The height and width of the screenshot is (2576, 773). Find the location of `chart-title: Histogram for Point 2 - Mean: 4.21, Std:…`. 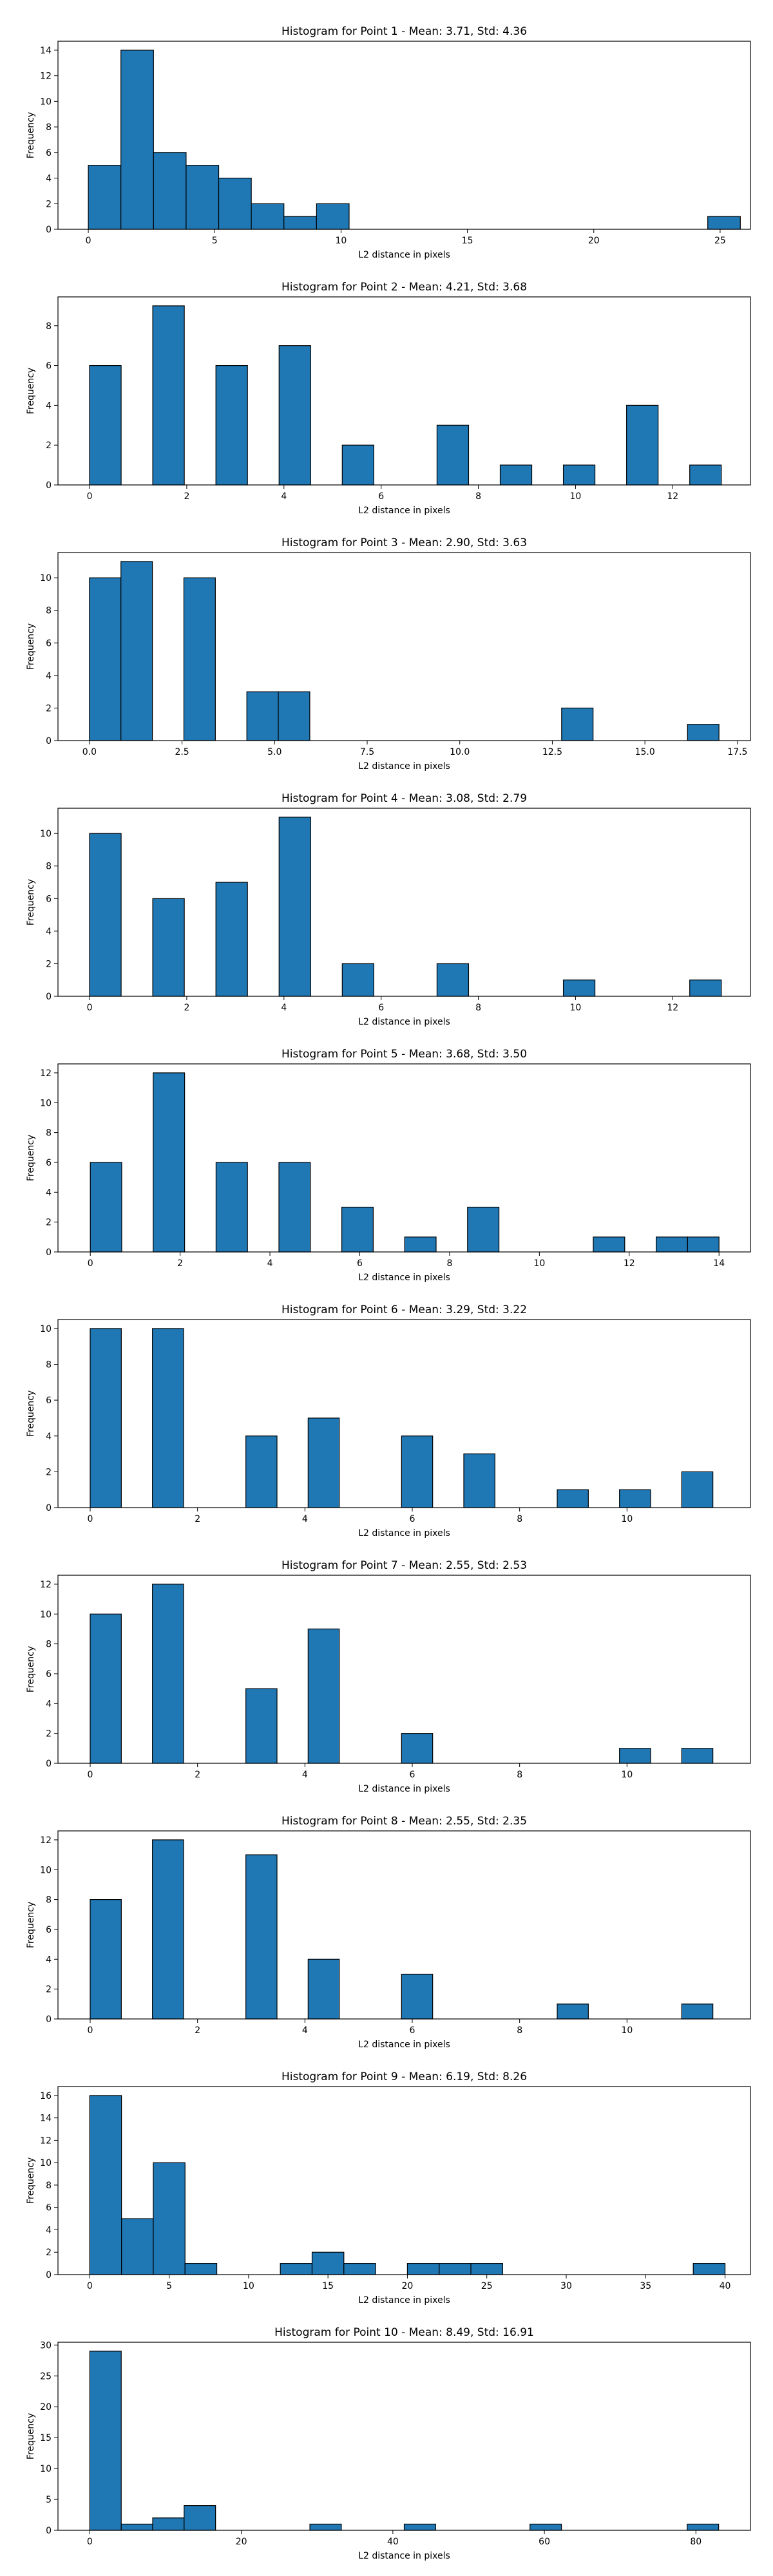

chart-title: Histogram for Point 2 - Mean: 4.21, Std:… is located at coordinates (404, 287).